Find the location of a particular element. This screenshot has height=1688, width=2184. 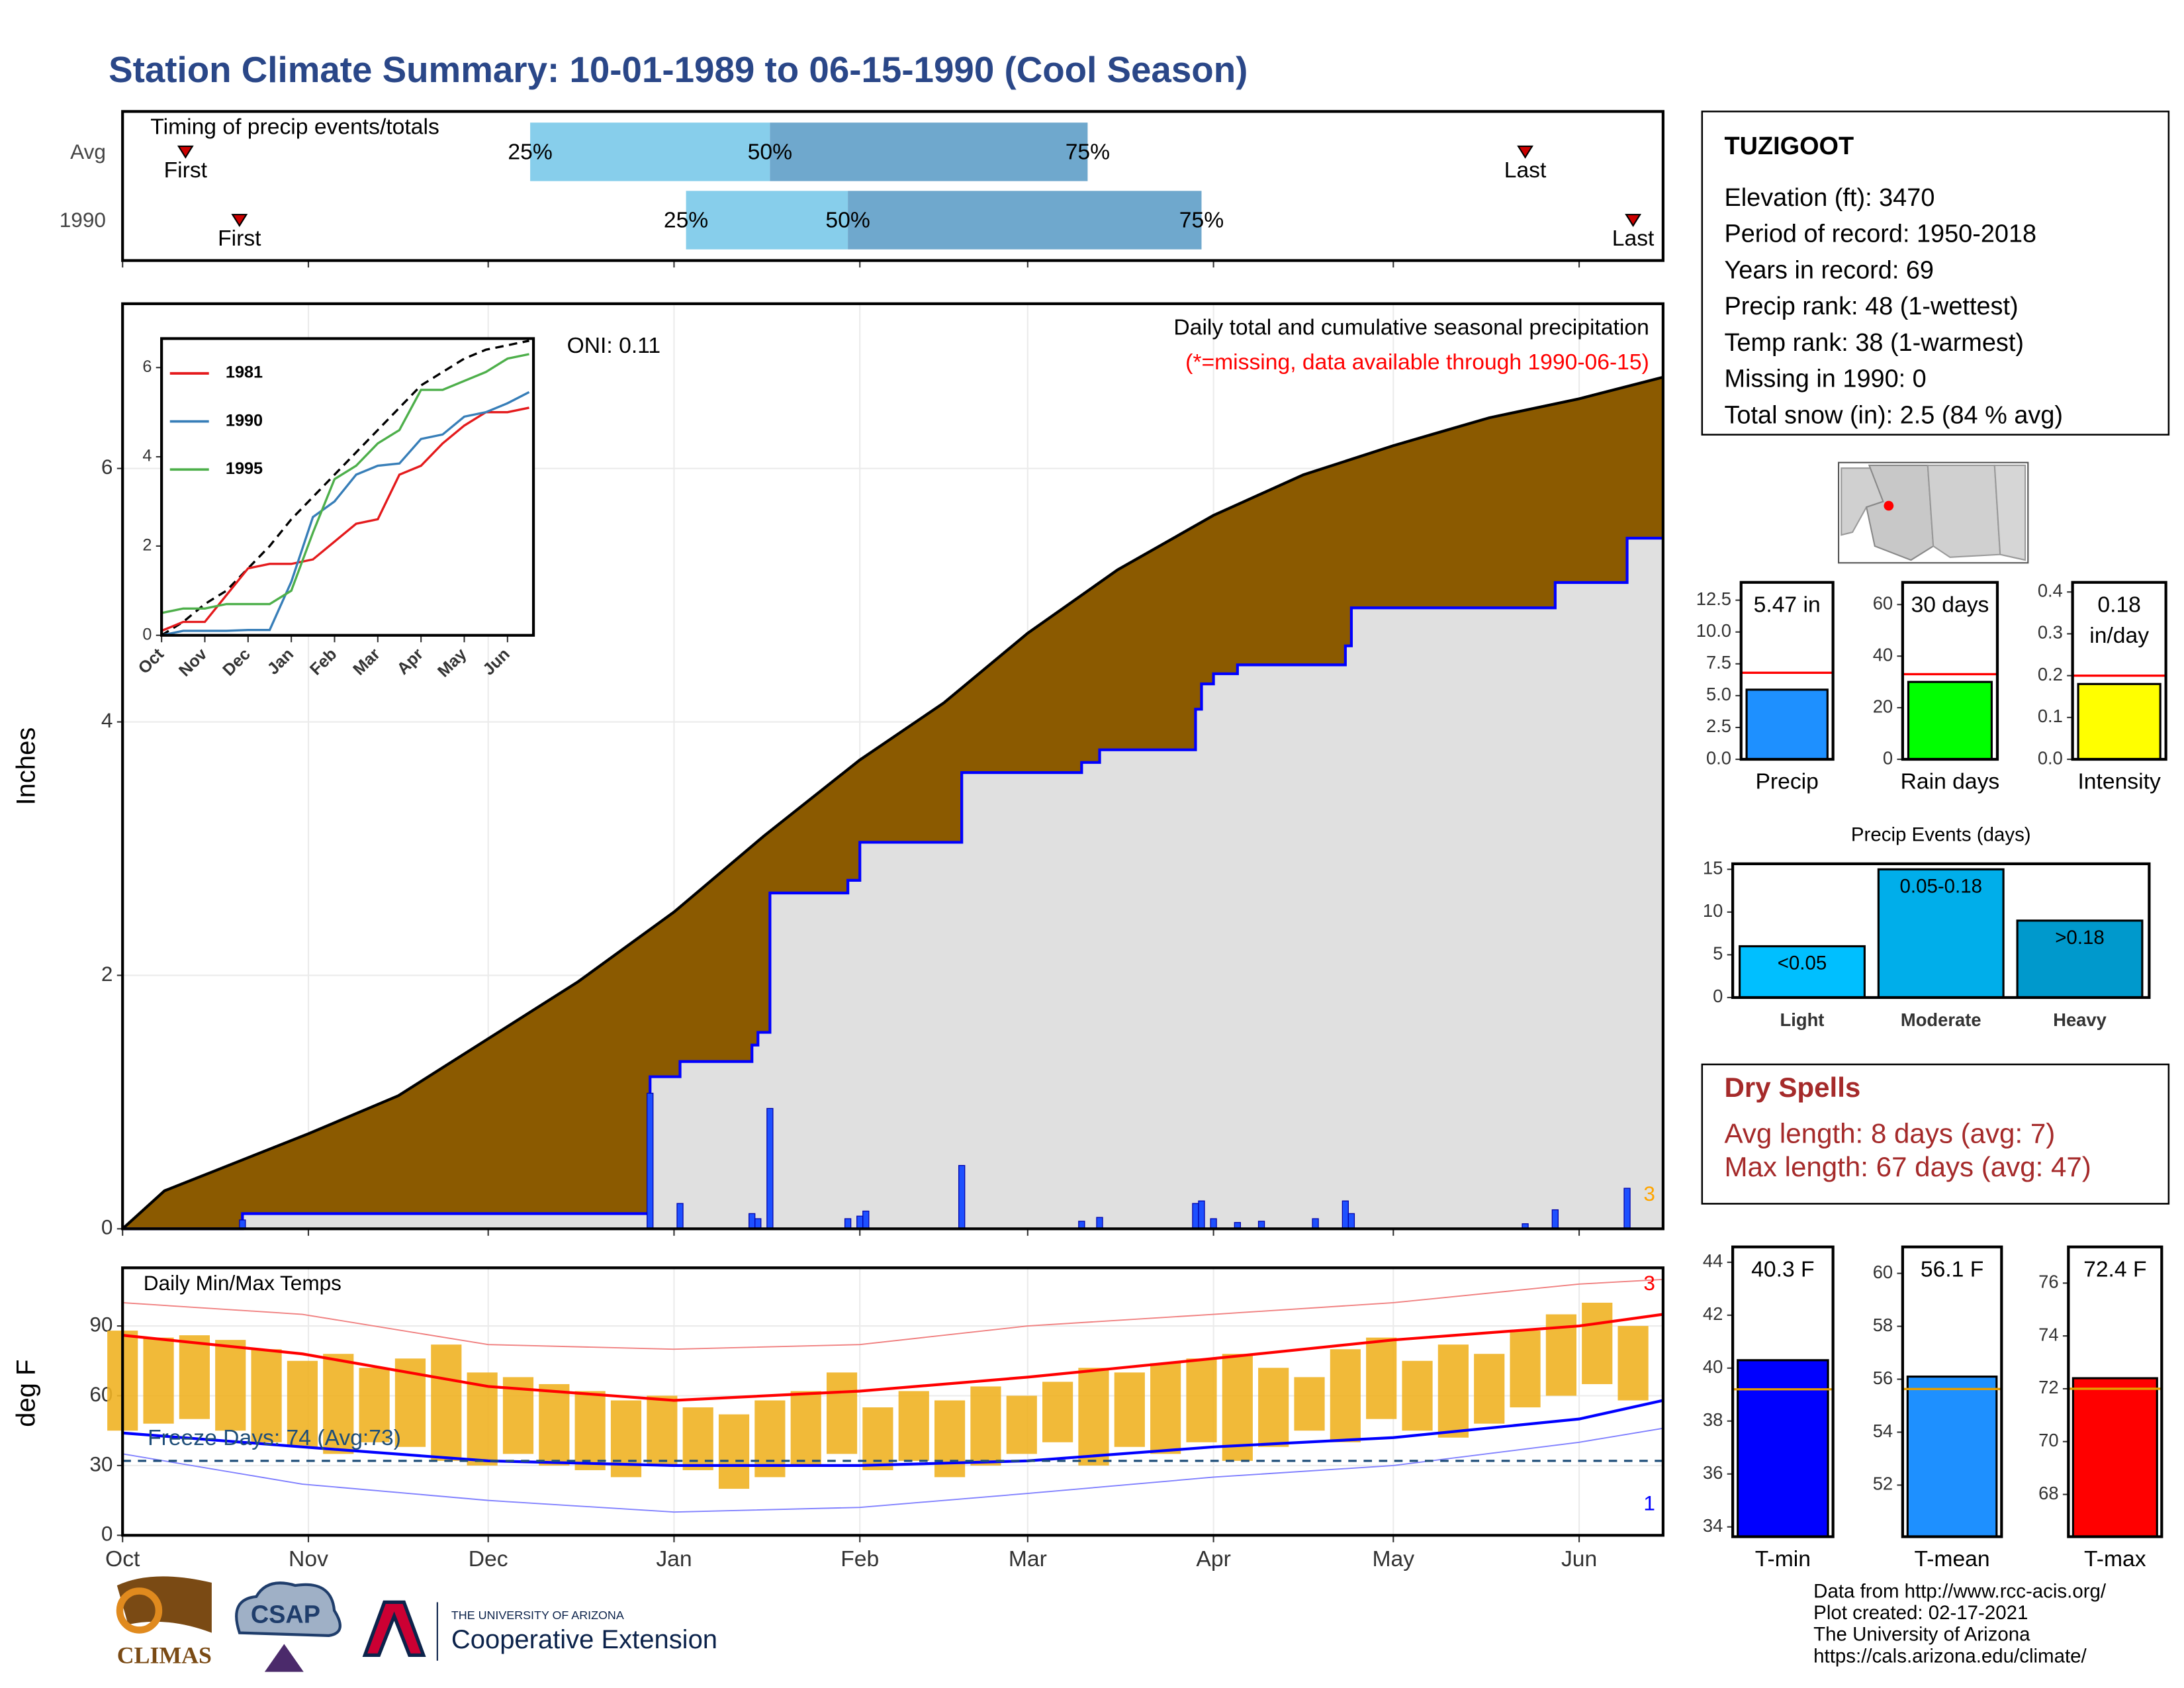

y-tick-label: 76 is located at coordinates (2048, 1282).